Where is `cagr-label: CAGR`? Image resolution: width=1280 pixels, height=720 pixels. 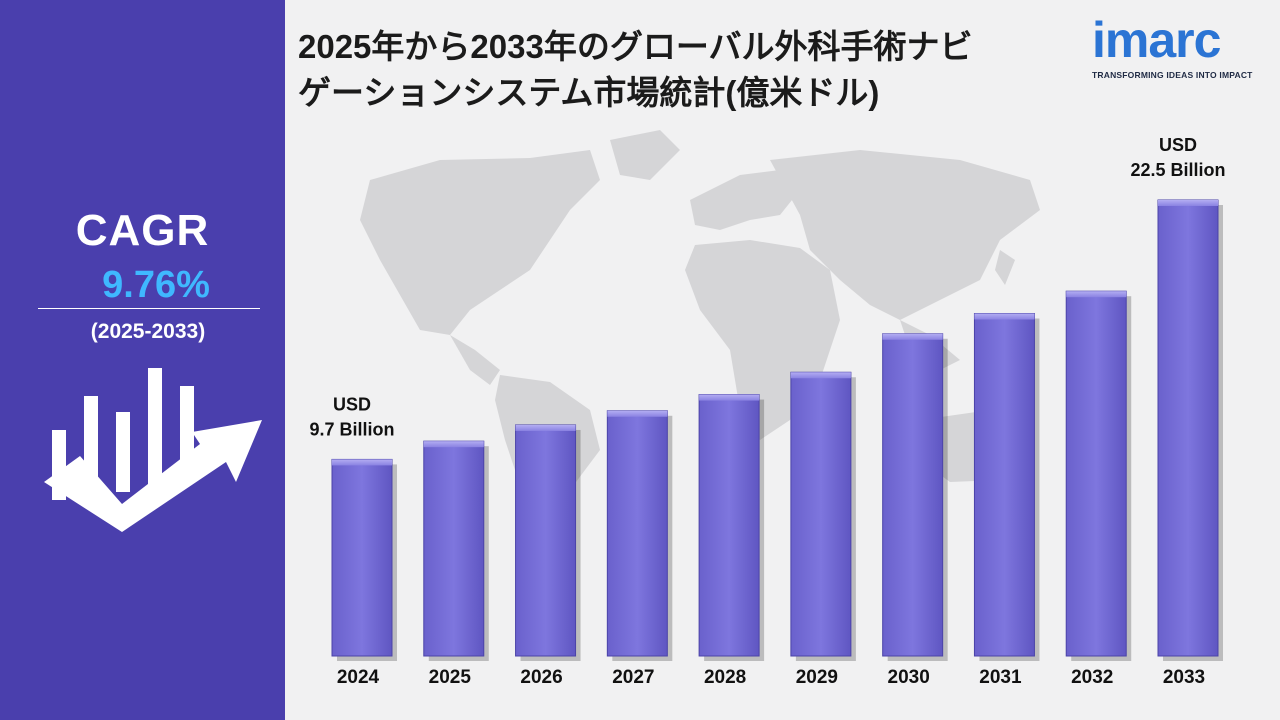
cagr-label: CAGR is located at coordinates (142, 230).